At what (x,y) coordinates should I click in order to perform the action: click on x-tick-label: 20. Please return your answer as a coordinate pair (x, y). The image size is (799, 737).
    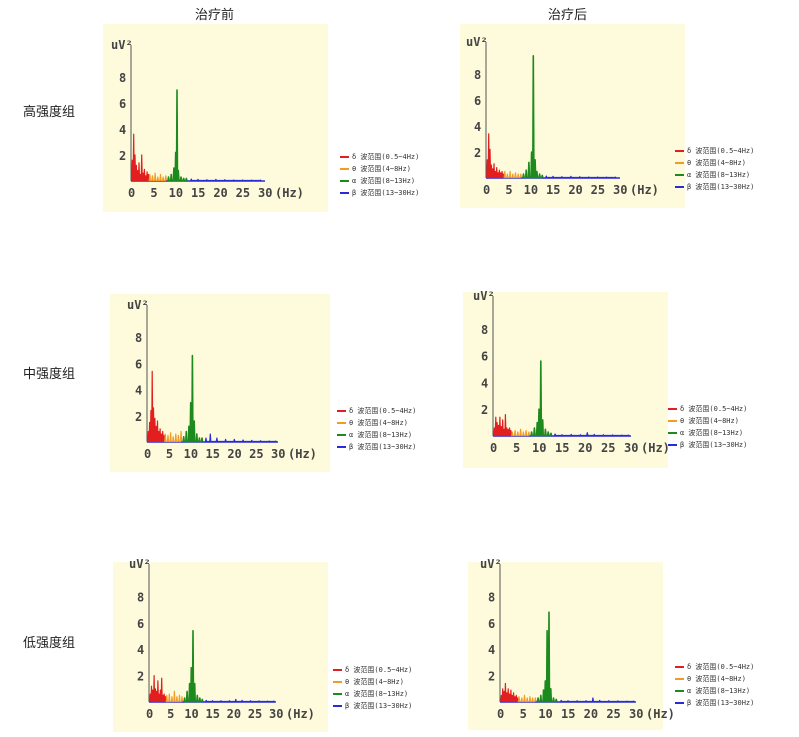
    Looking at the image, I should click on (591, 714).